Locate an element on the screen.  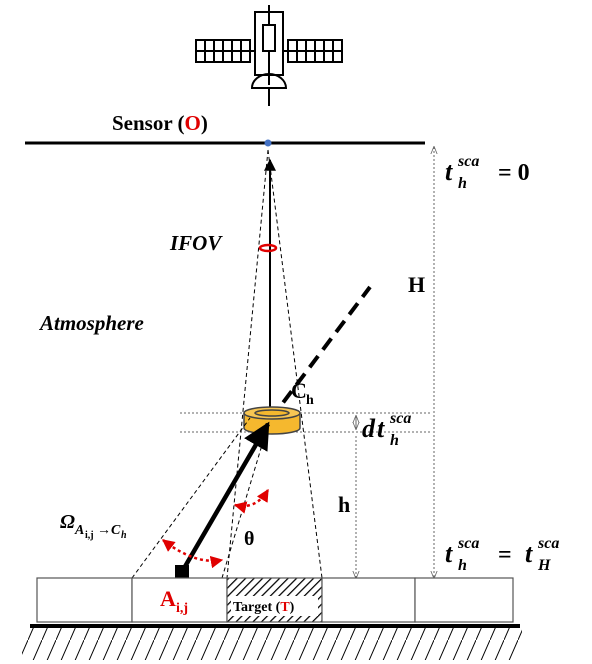
c-base: C is located at coordinates (299, 390).